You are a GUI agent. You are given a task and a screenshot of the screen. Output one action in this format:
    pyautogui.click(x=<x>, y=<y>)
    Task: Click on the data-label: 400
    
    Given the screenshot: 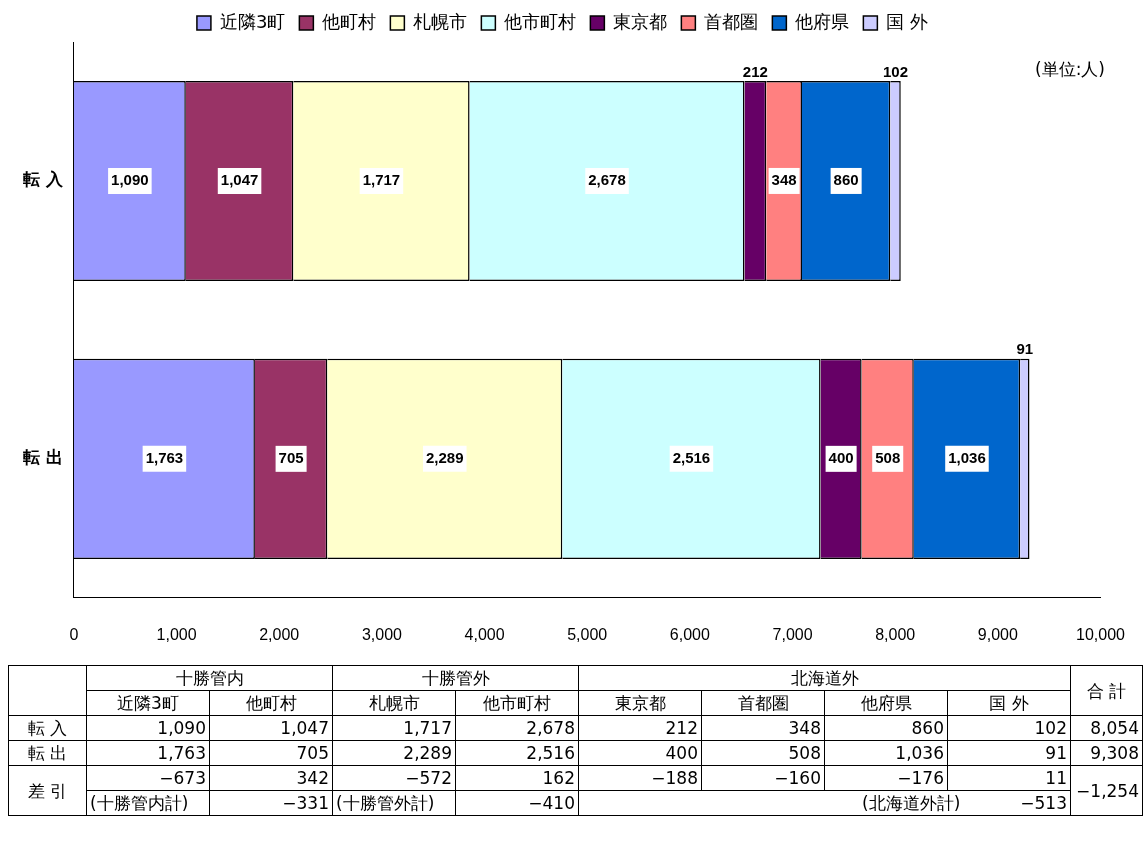 What is the action you would take?
    pyautogui.click(x=841, y=457)
    